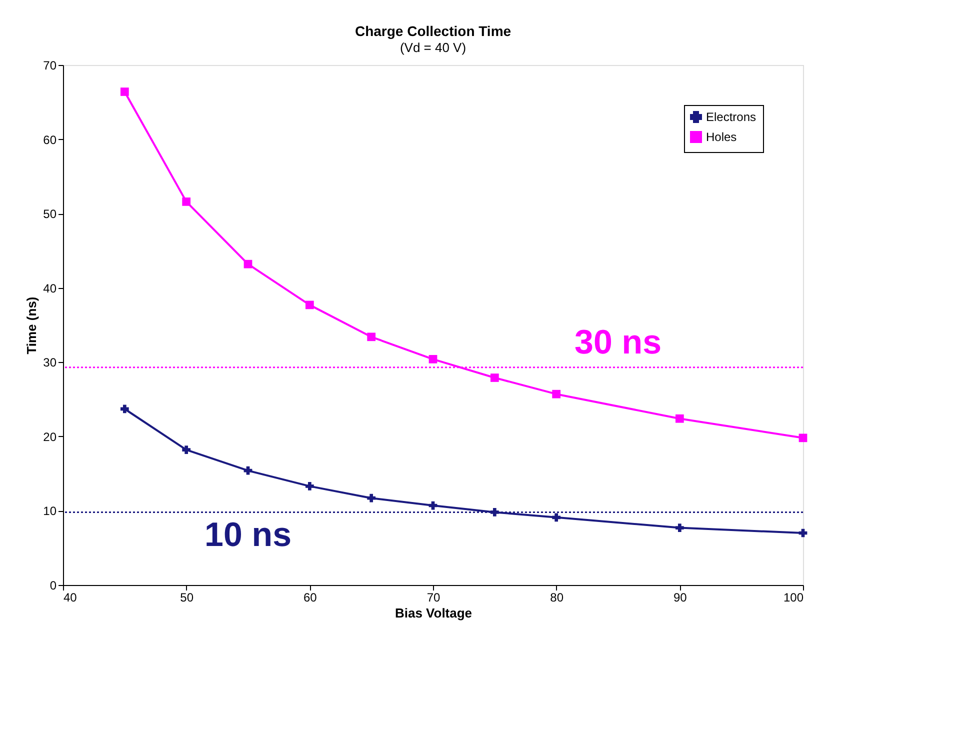 The height and width of the screenshot is (756, 957). What do you see at coordinates (618, 342) in the screenshot?
I see `ref-line-label: 30 ns` at bounding box center [618, 342].